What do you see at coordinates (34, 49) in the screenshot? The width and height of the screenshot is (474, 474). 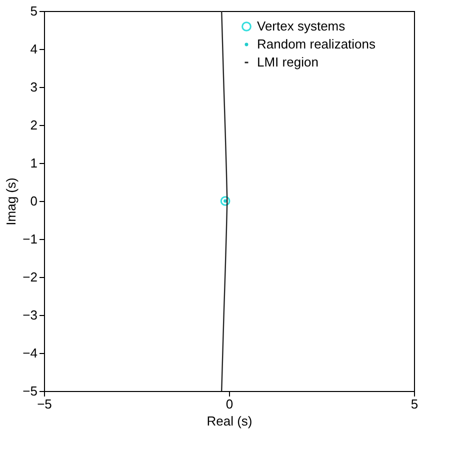 I see `y-tick-label: 4` at bounding box center [34, 49].